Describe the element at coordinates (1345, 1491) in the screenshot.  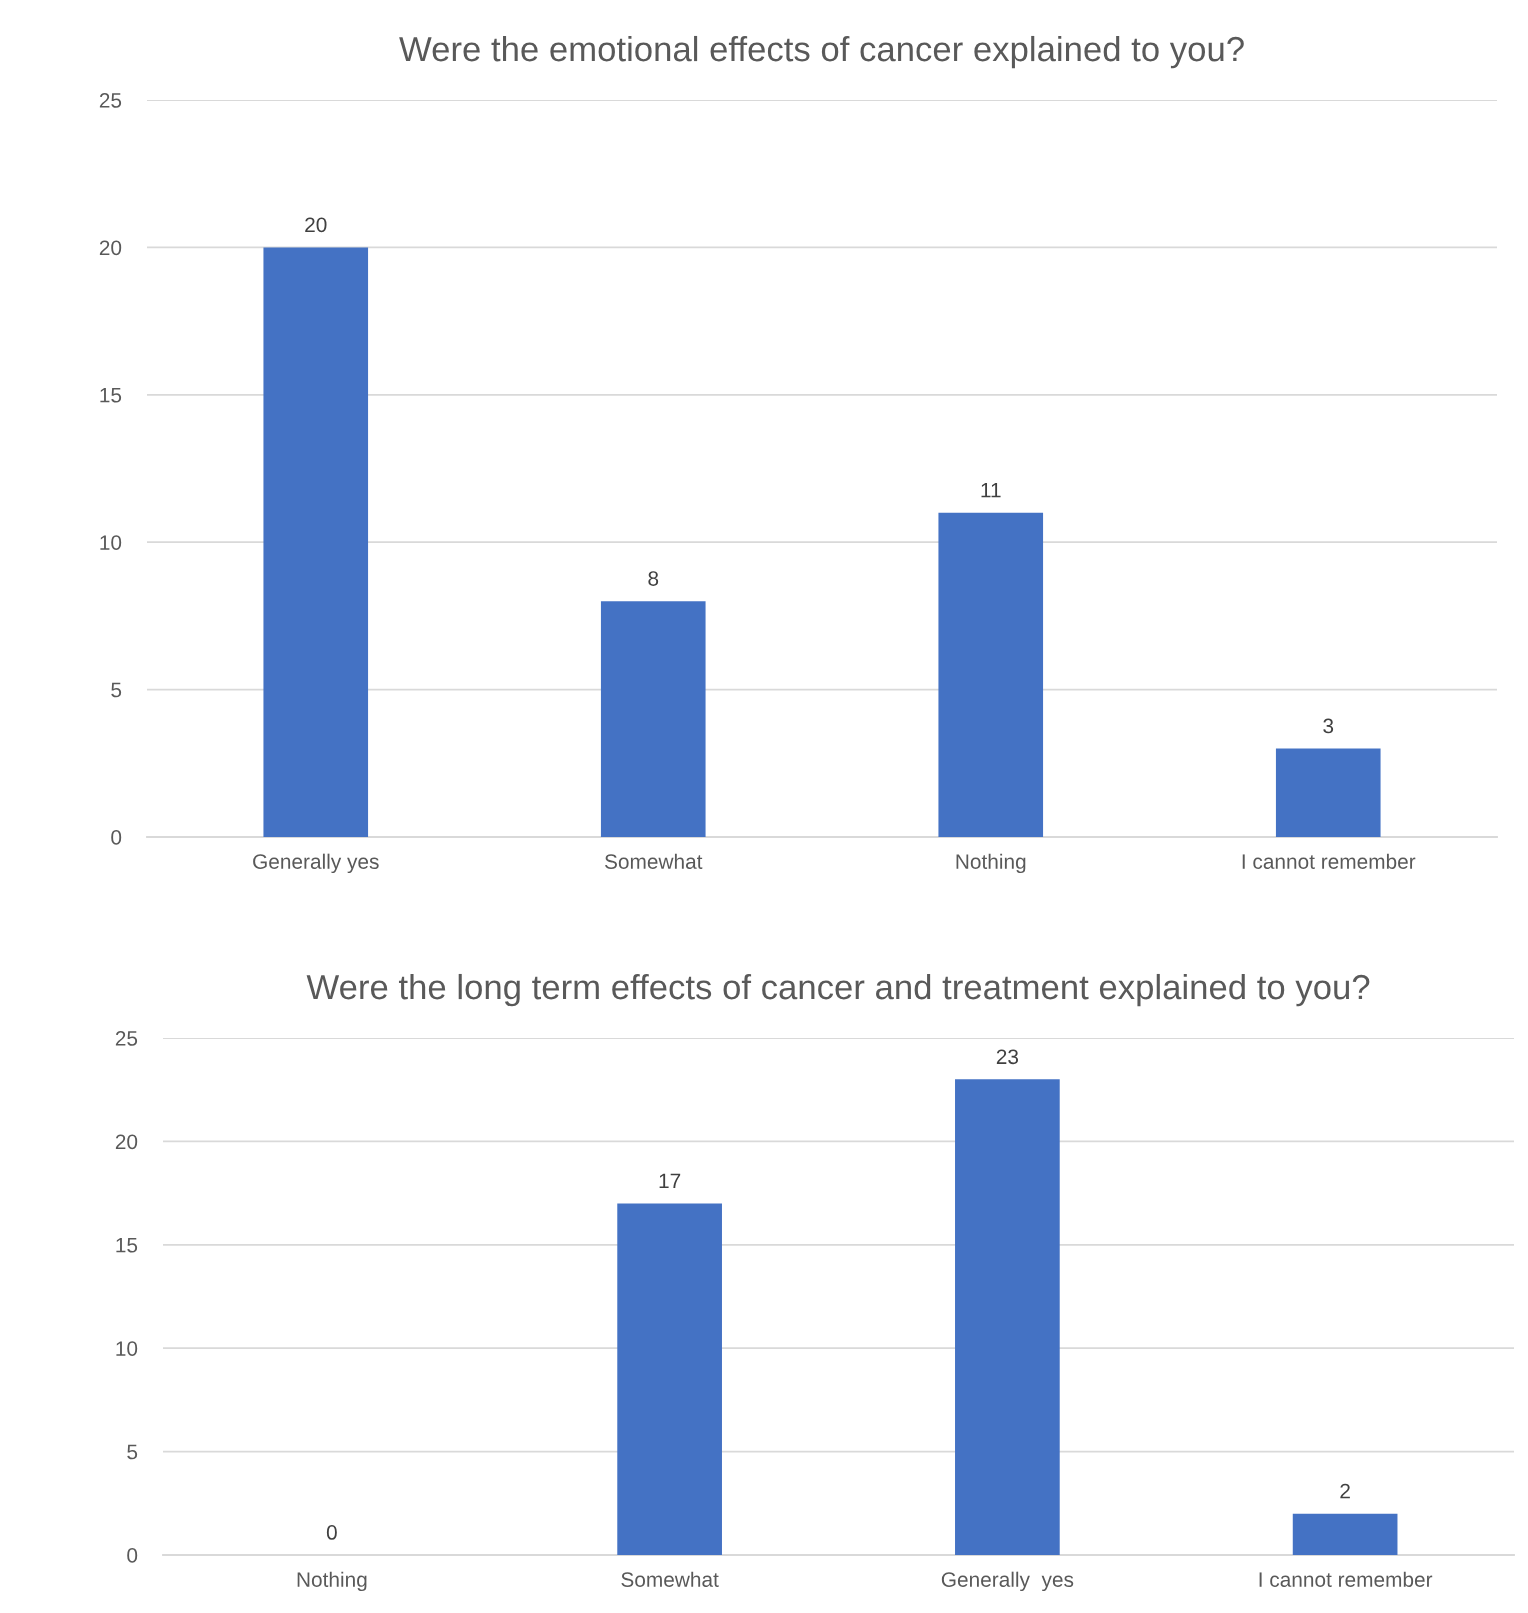
I see `data-label: 2` at that location.